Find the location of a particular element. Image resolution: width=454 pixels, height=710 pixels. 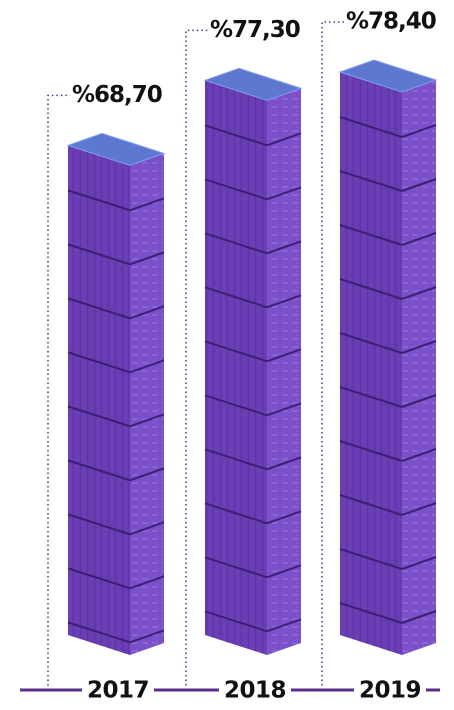

x-tick-label: 2018 is located at coordinates (255, 691).